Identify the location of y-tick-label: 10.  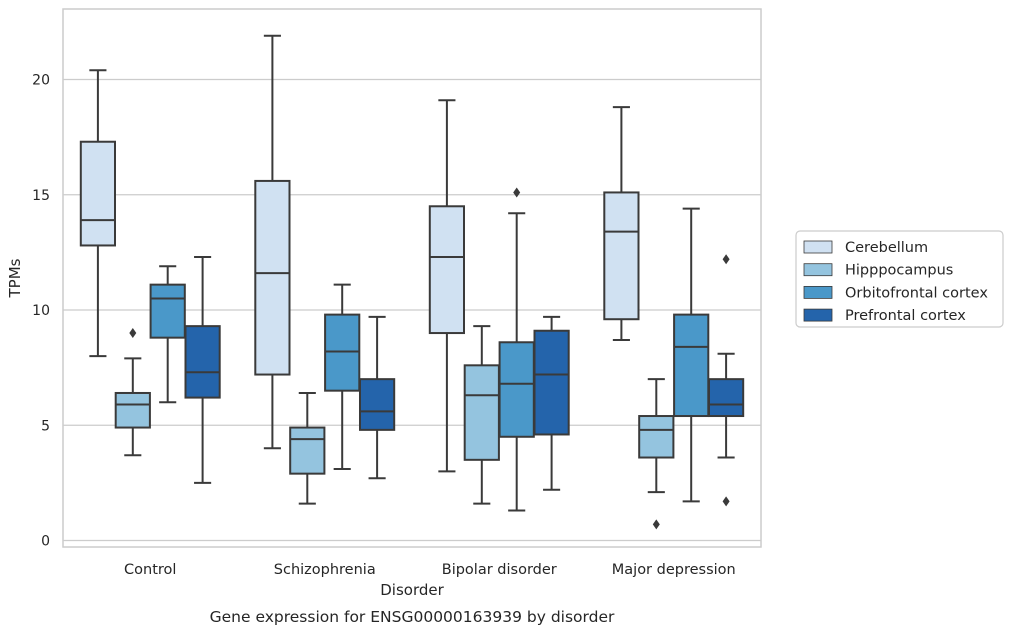
(41, 311).